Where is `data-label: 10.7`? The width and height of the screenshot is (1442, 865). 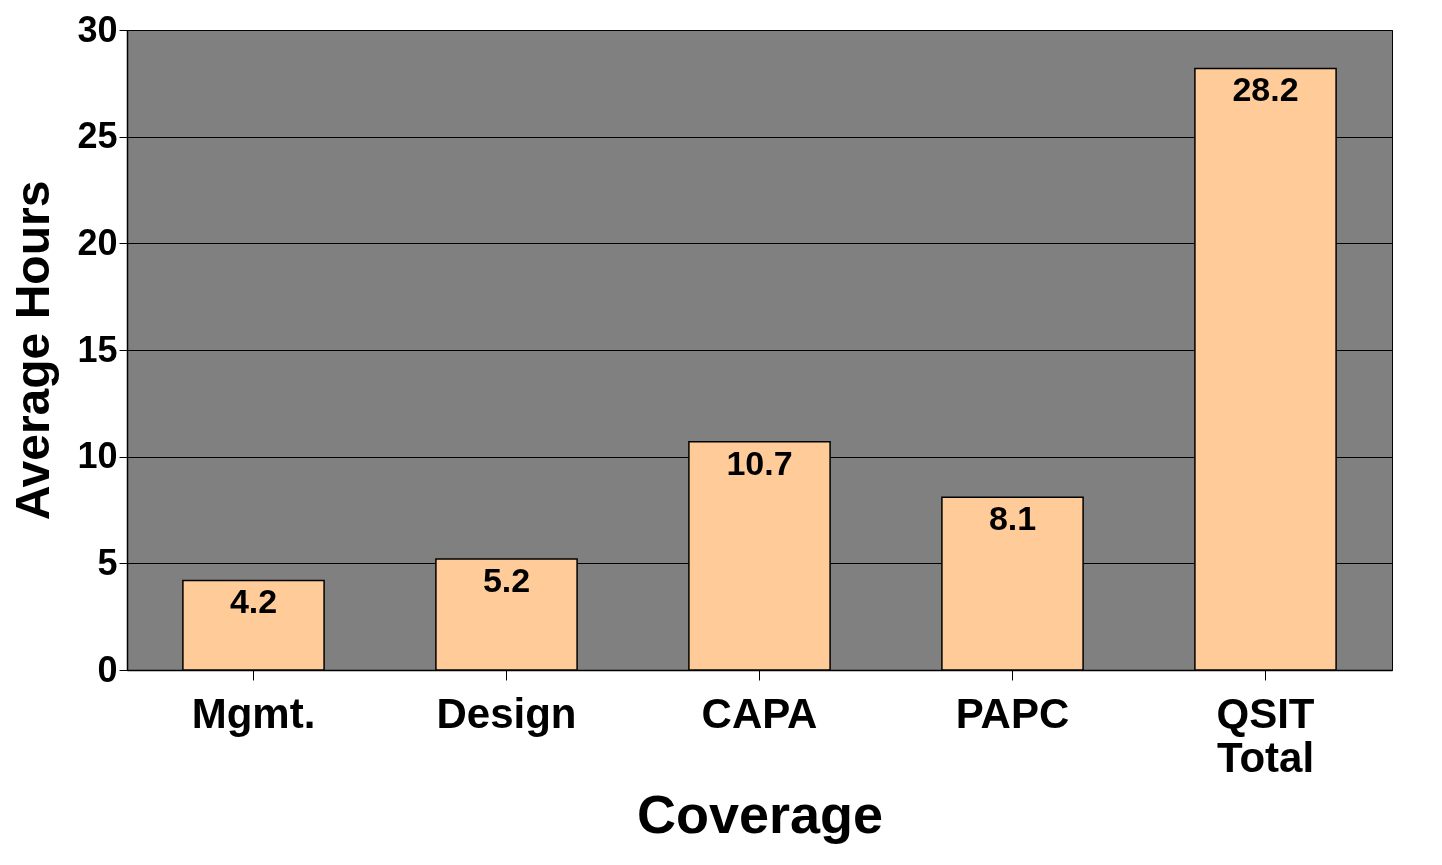
data-label: 10.7 is located at coordinates (759, 462).